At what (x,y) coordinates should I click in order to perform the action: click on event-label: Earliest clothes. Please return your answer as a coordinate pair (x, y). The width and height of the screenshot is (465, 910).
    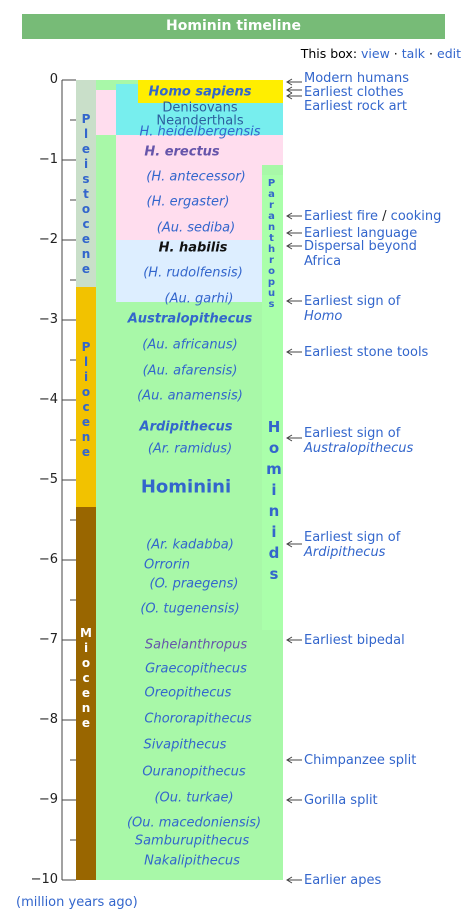
    Looking at the image, I should click on (354, 92).